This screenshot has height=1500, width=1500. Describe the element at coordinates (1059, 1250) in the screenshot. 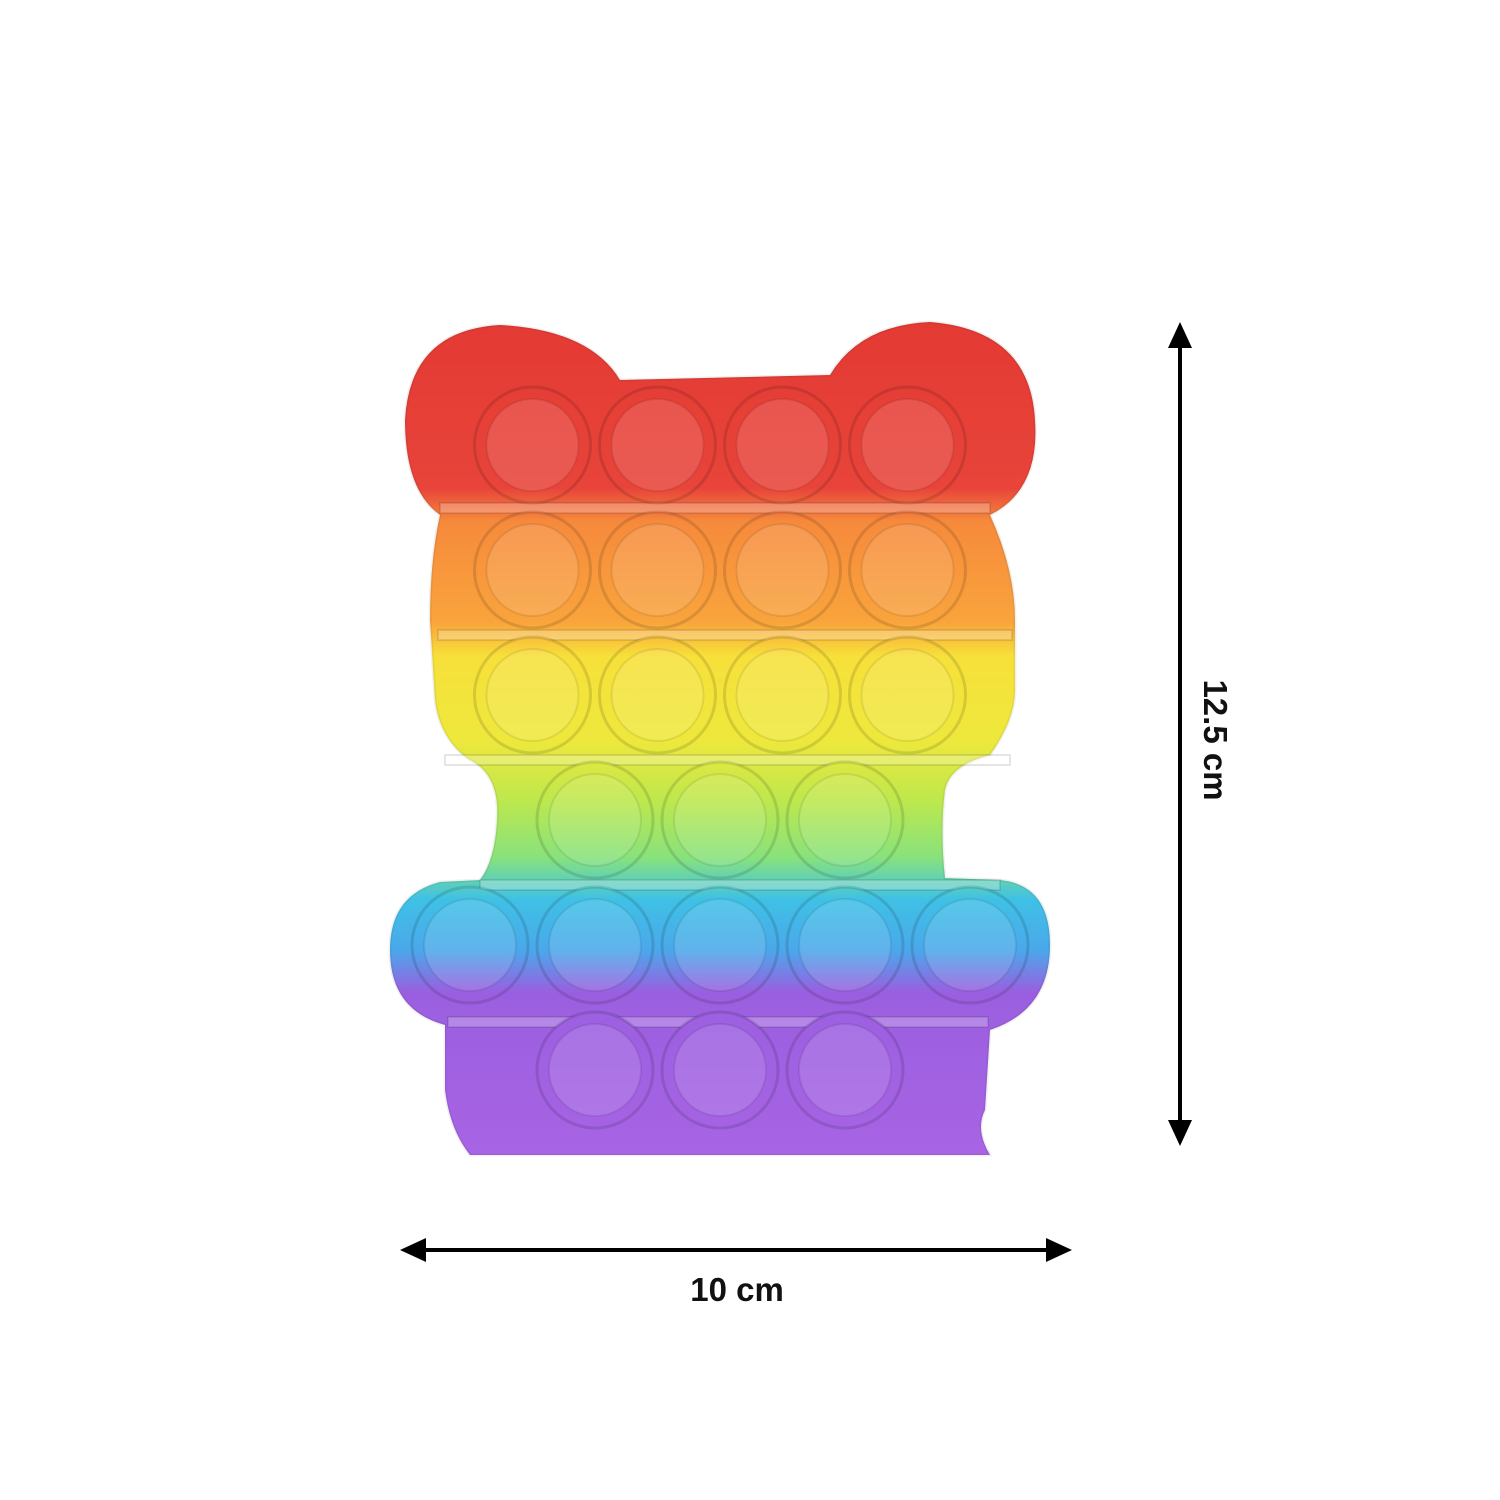

I see `width-arrow-right-head` at that location.